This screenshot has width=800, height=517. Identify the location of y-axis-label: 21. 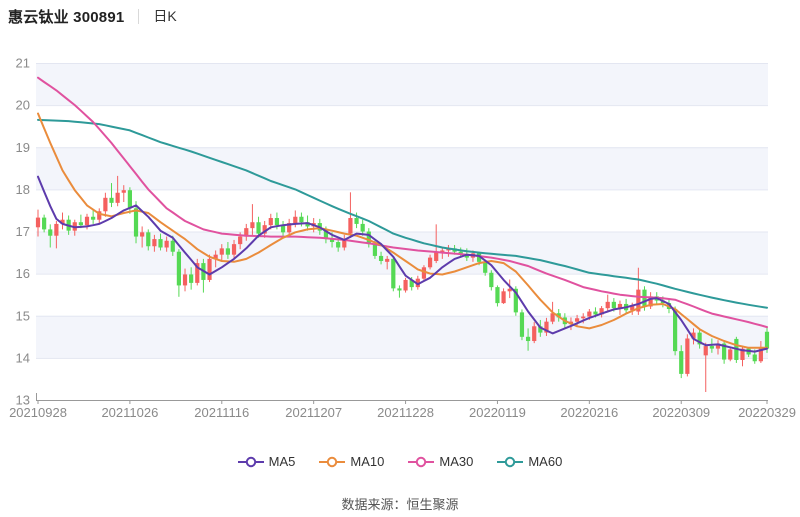
(23, 63).